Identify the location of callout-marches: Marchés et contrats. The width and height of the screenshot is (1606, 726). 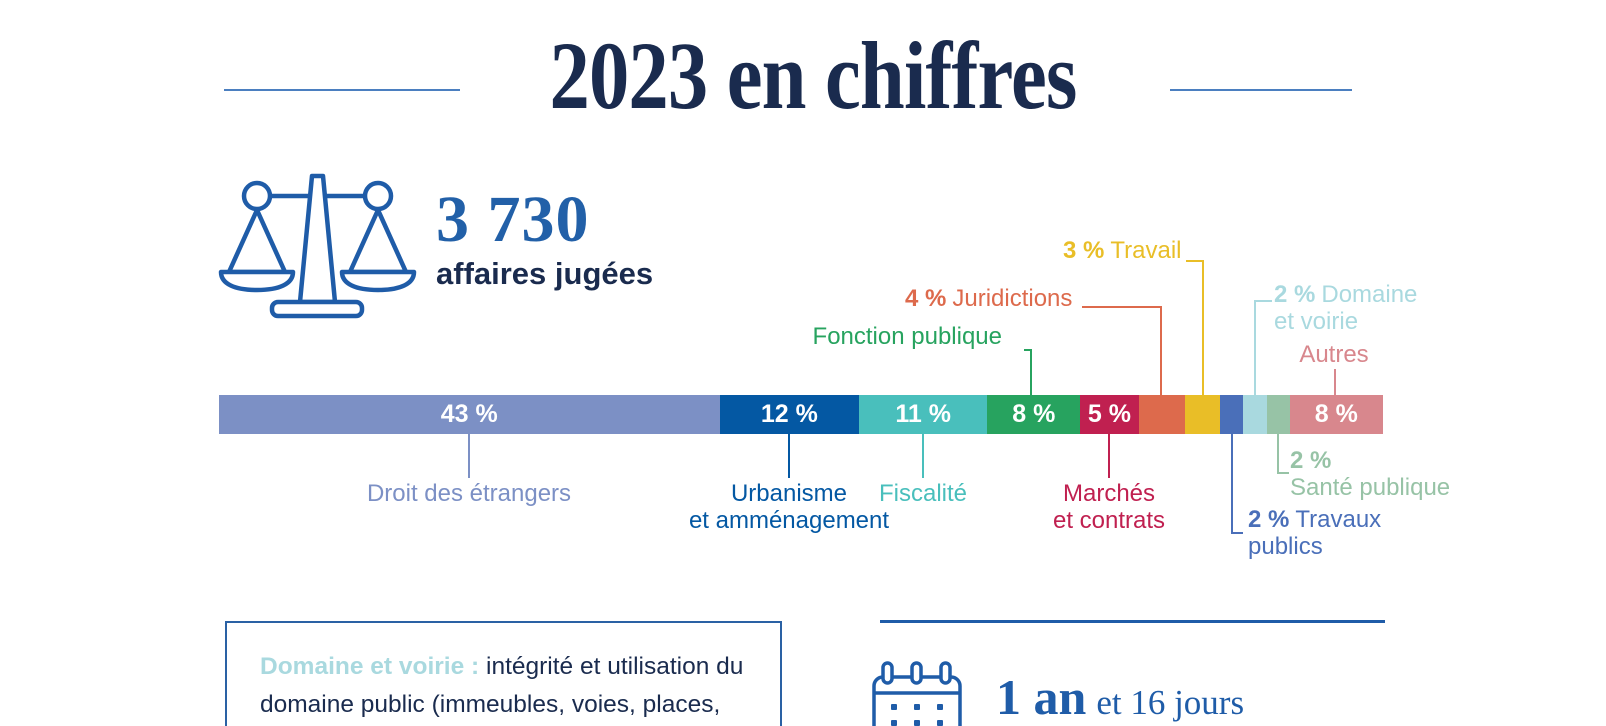
(1109, 507).